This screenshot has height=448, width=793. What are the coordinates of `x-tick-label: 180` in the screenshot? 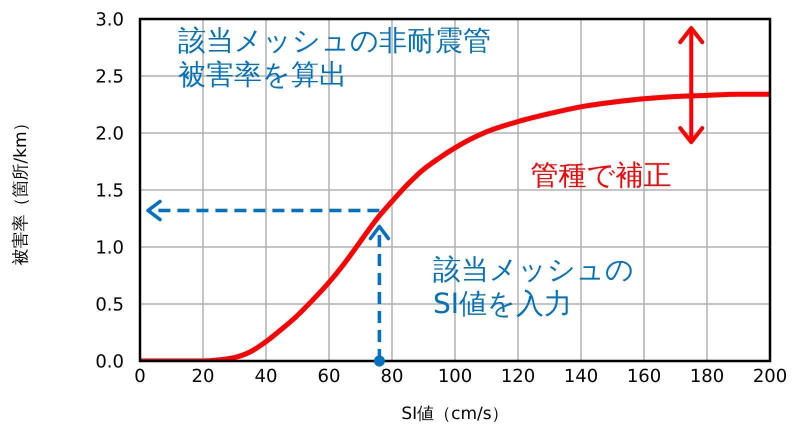 It's located at (707, 376).